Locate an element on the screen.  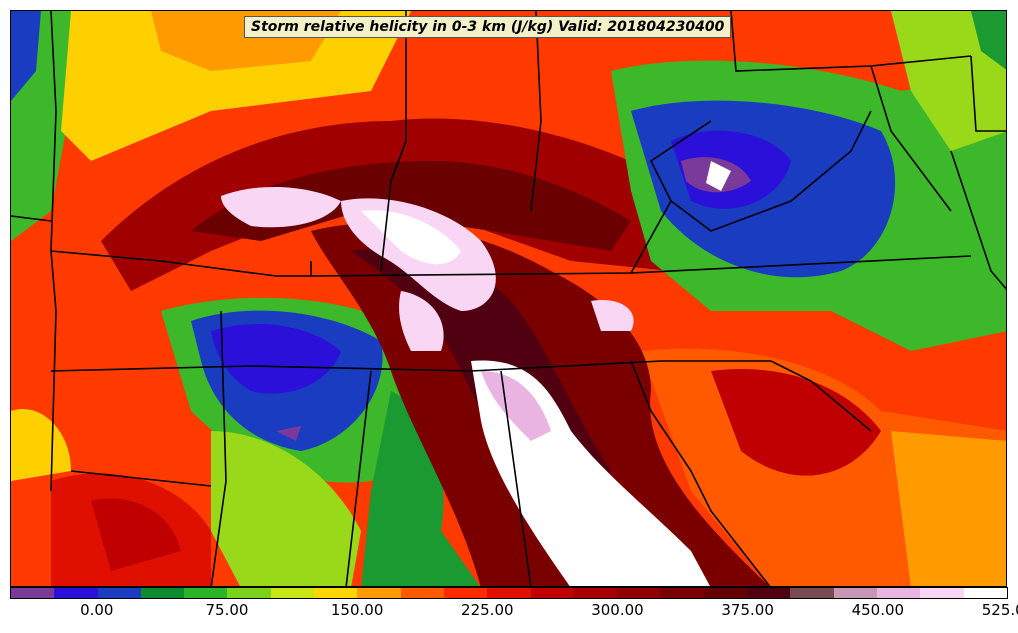
colorbar-tick-label: 75.00 is located at coordinates (227, 610).